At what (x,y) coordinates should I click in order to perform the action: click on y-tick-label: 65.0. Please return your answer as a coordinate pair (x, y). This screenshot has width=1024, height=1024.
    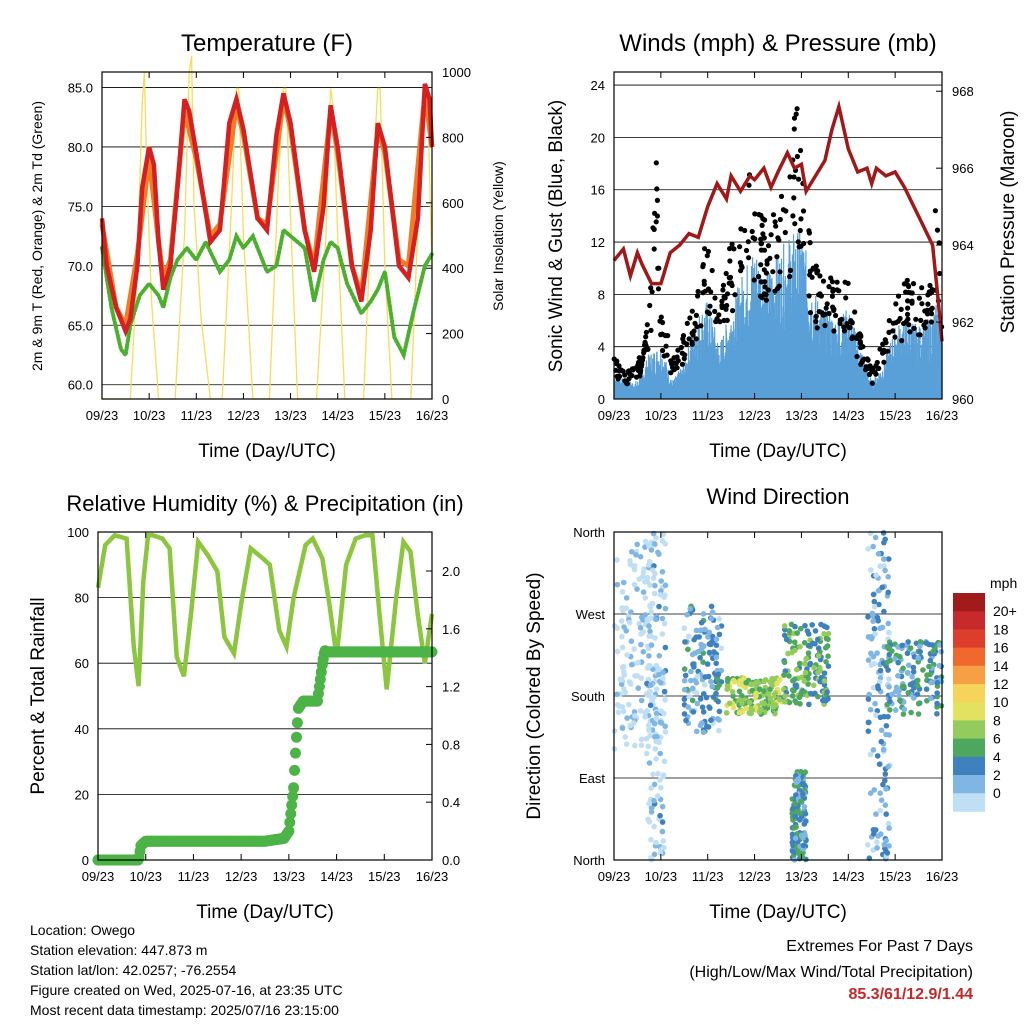
    Looking at the image, I should click on (80, 325).